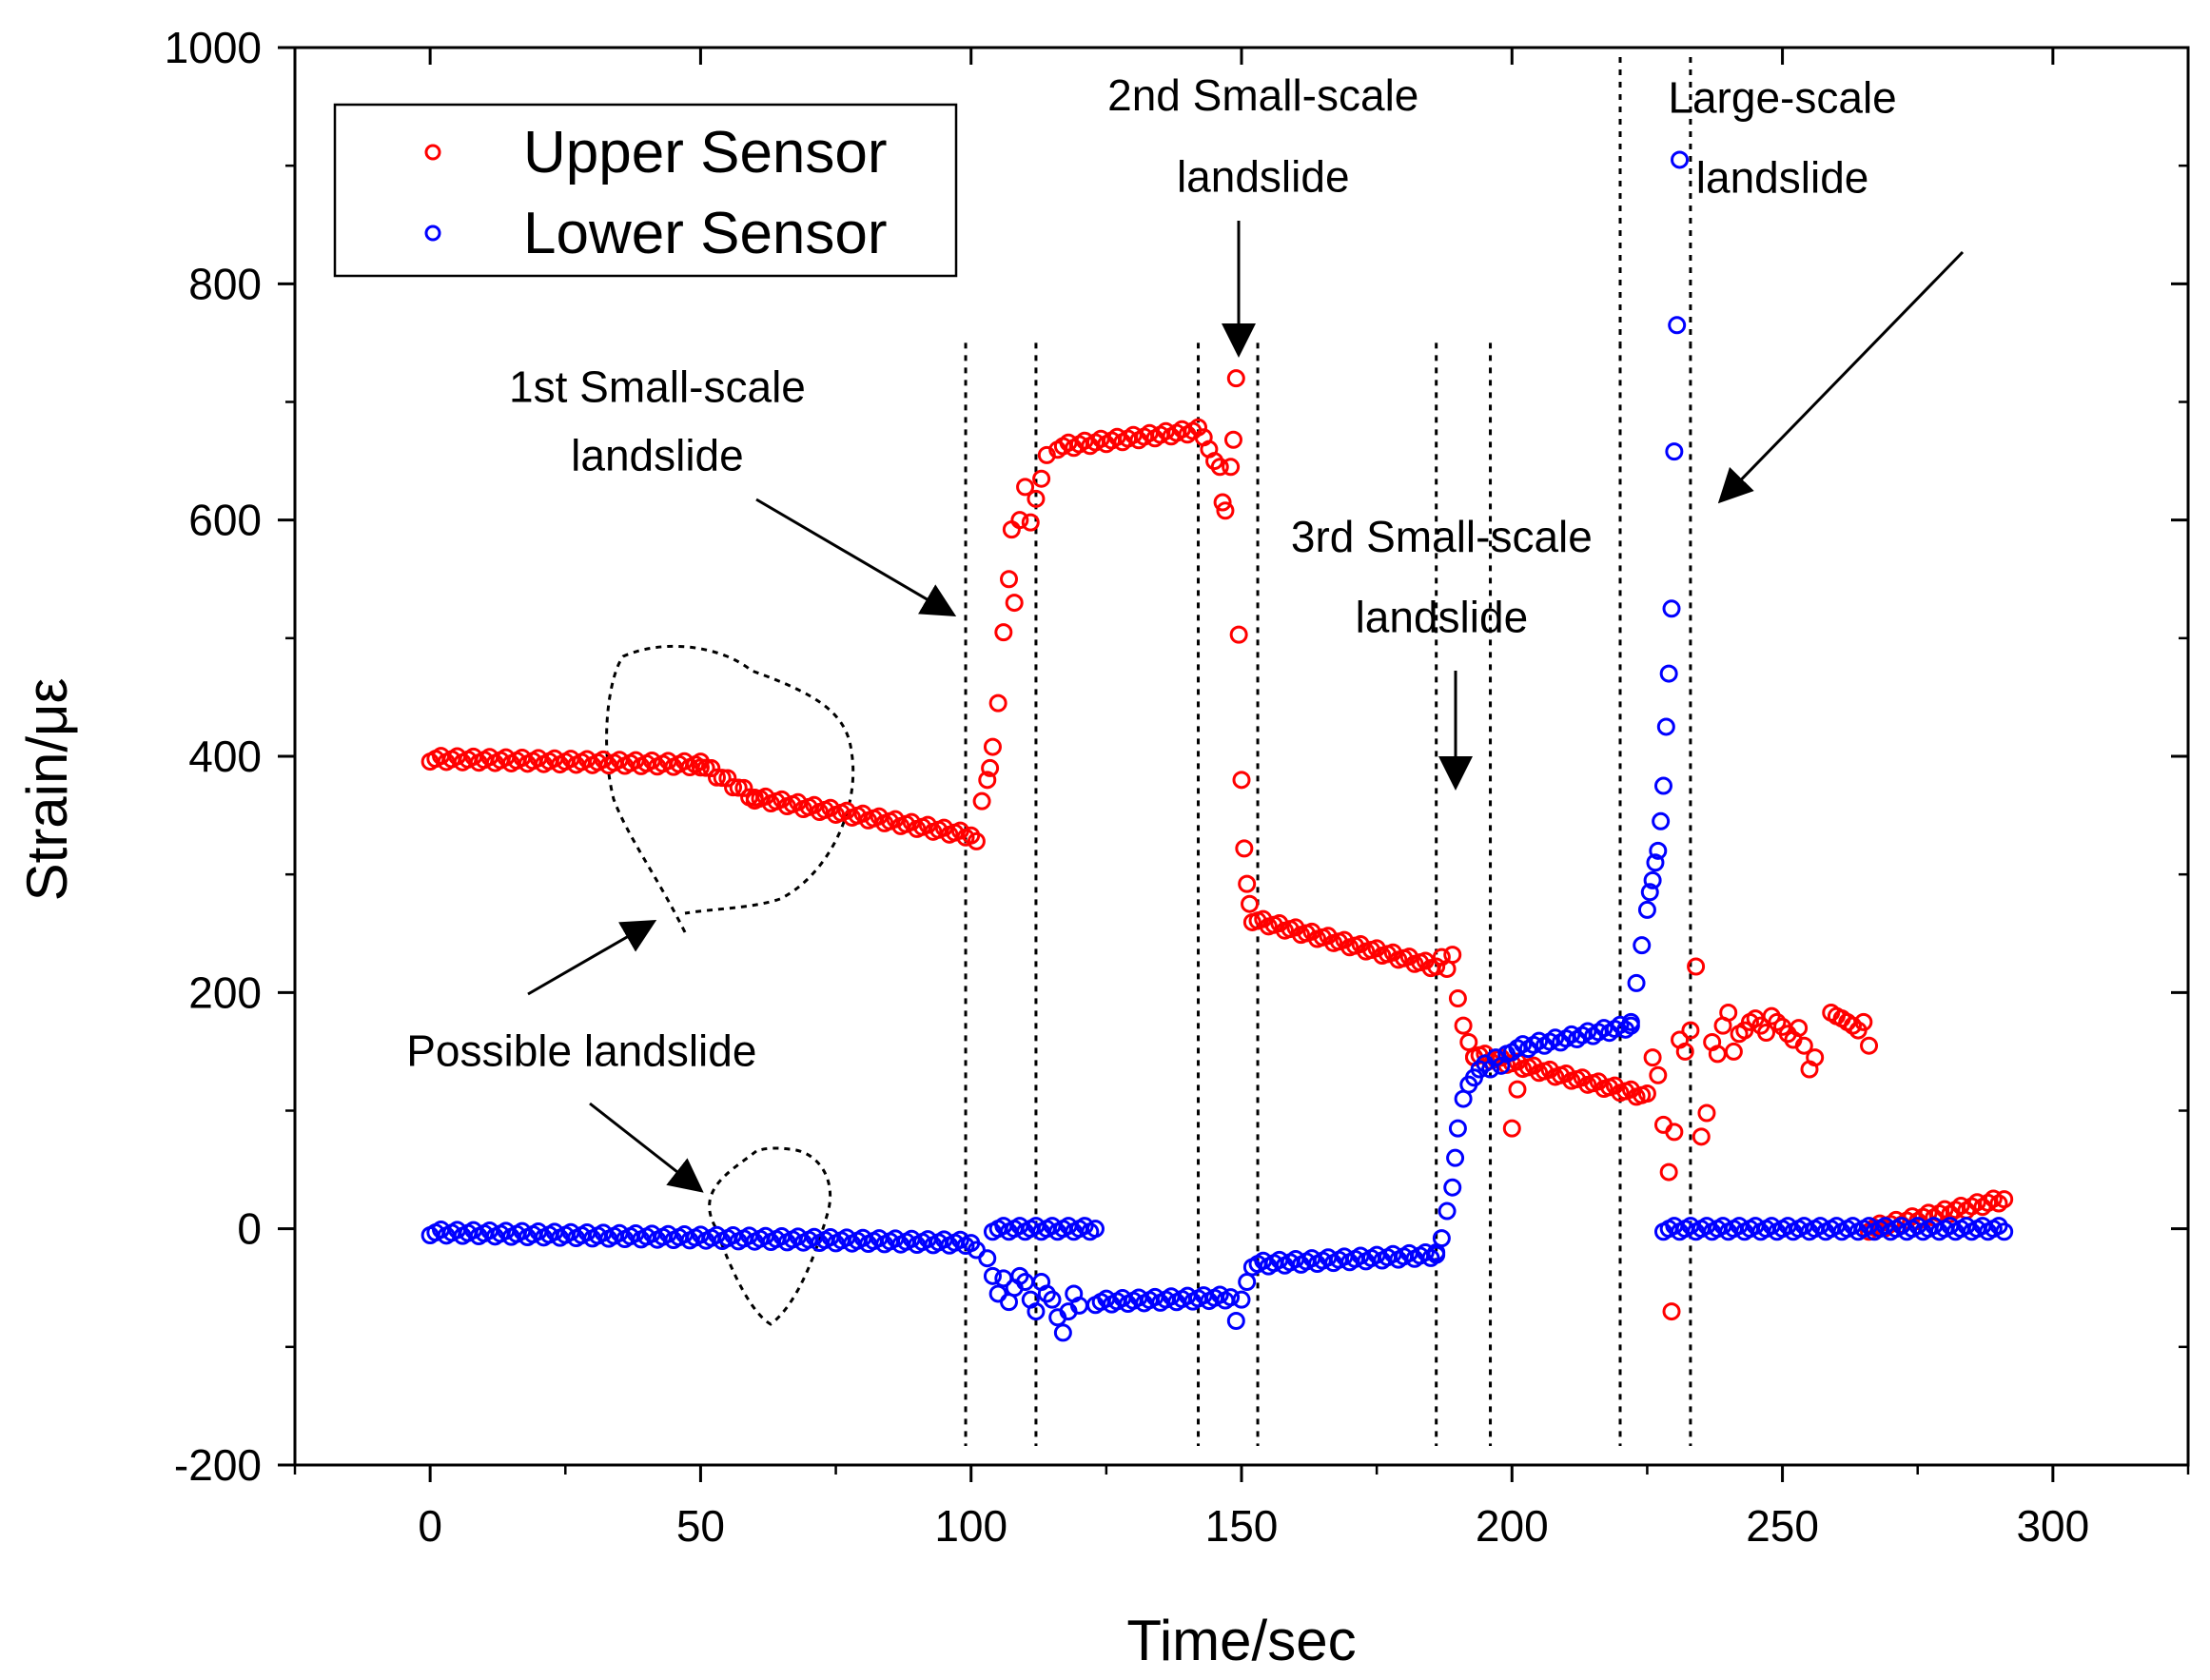  What do you see at coordinates (581, 1050) in the screenshot?
I see `annotation-label: Possible landslide` at bounding box center [581, 1050].